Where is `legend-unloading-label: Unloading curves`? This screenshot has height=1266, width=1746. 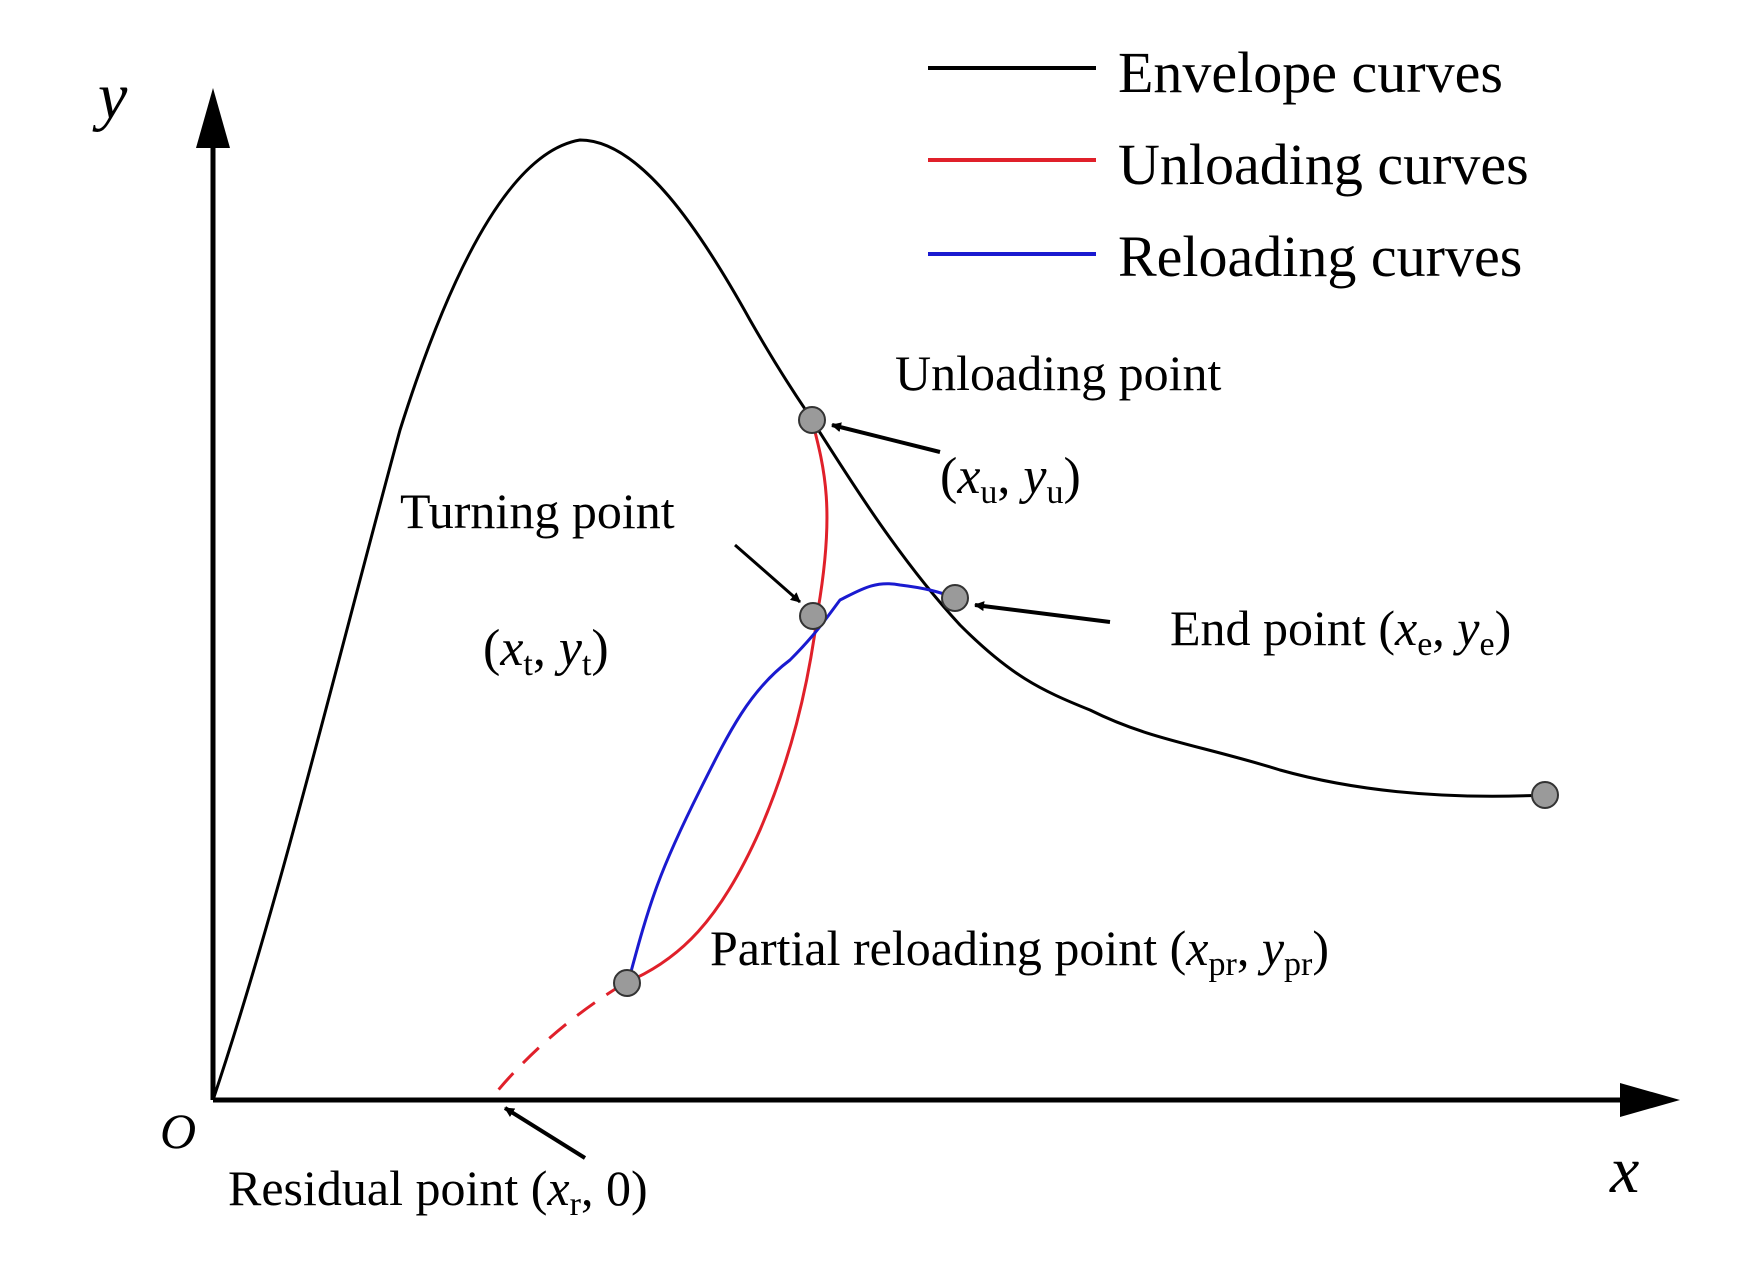
legend-unloading-label: Unloading curves is located at coordinates (1323, 164).